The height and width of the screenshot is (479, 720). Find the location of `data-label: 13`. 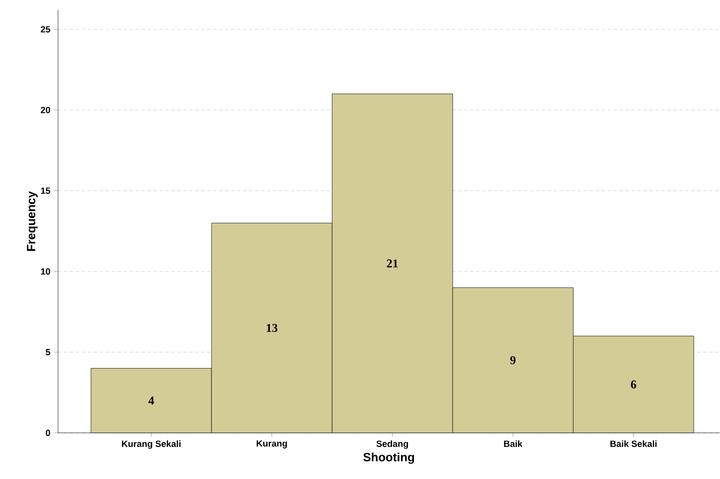

data-label: 13 is located at coordinates (272, 328).